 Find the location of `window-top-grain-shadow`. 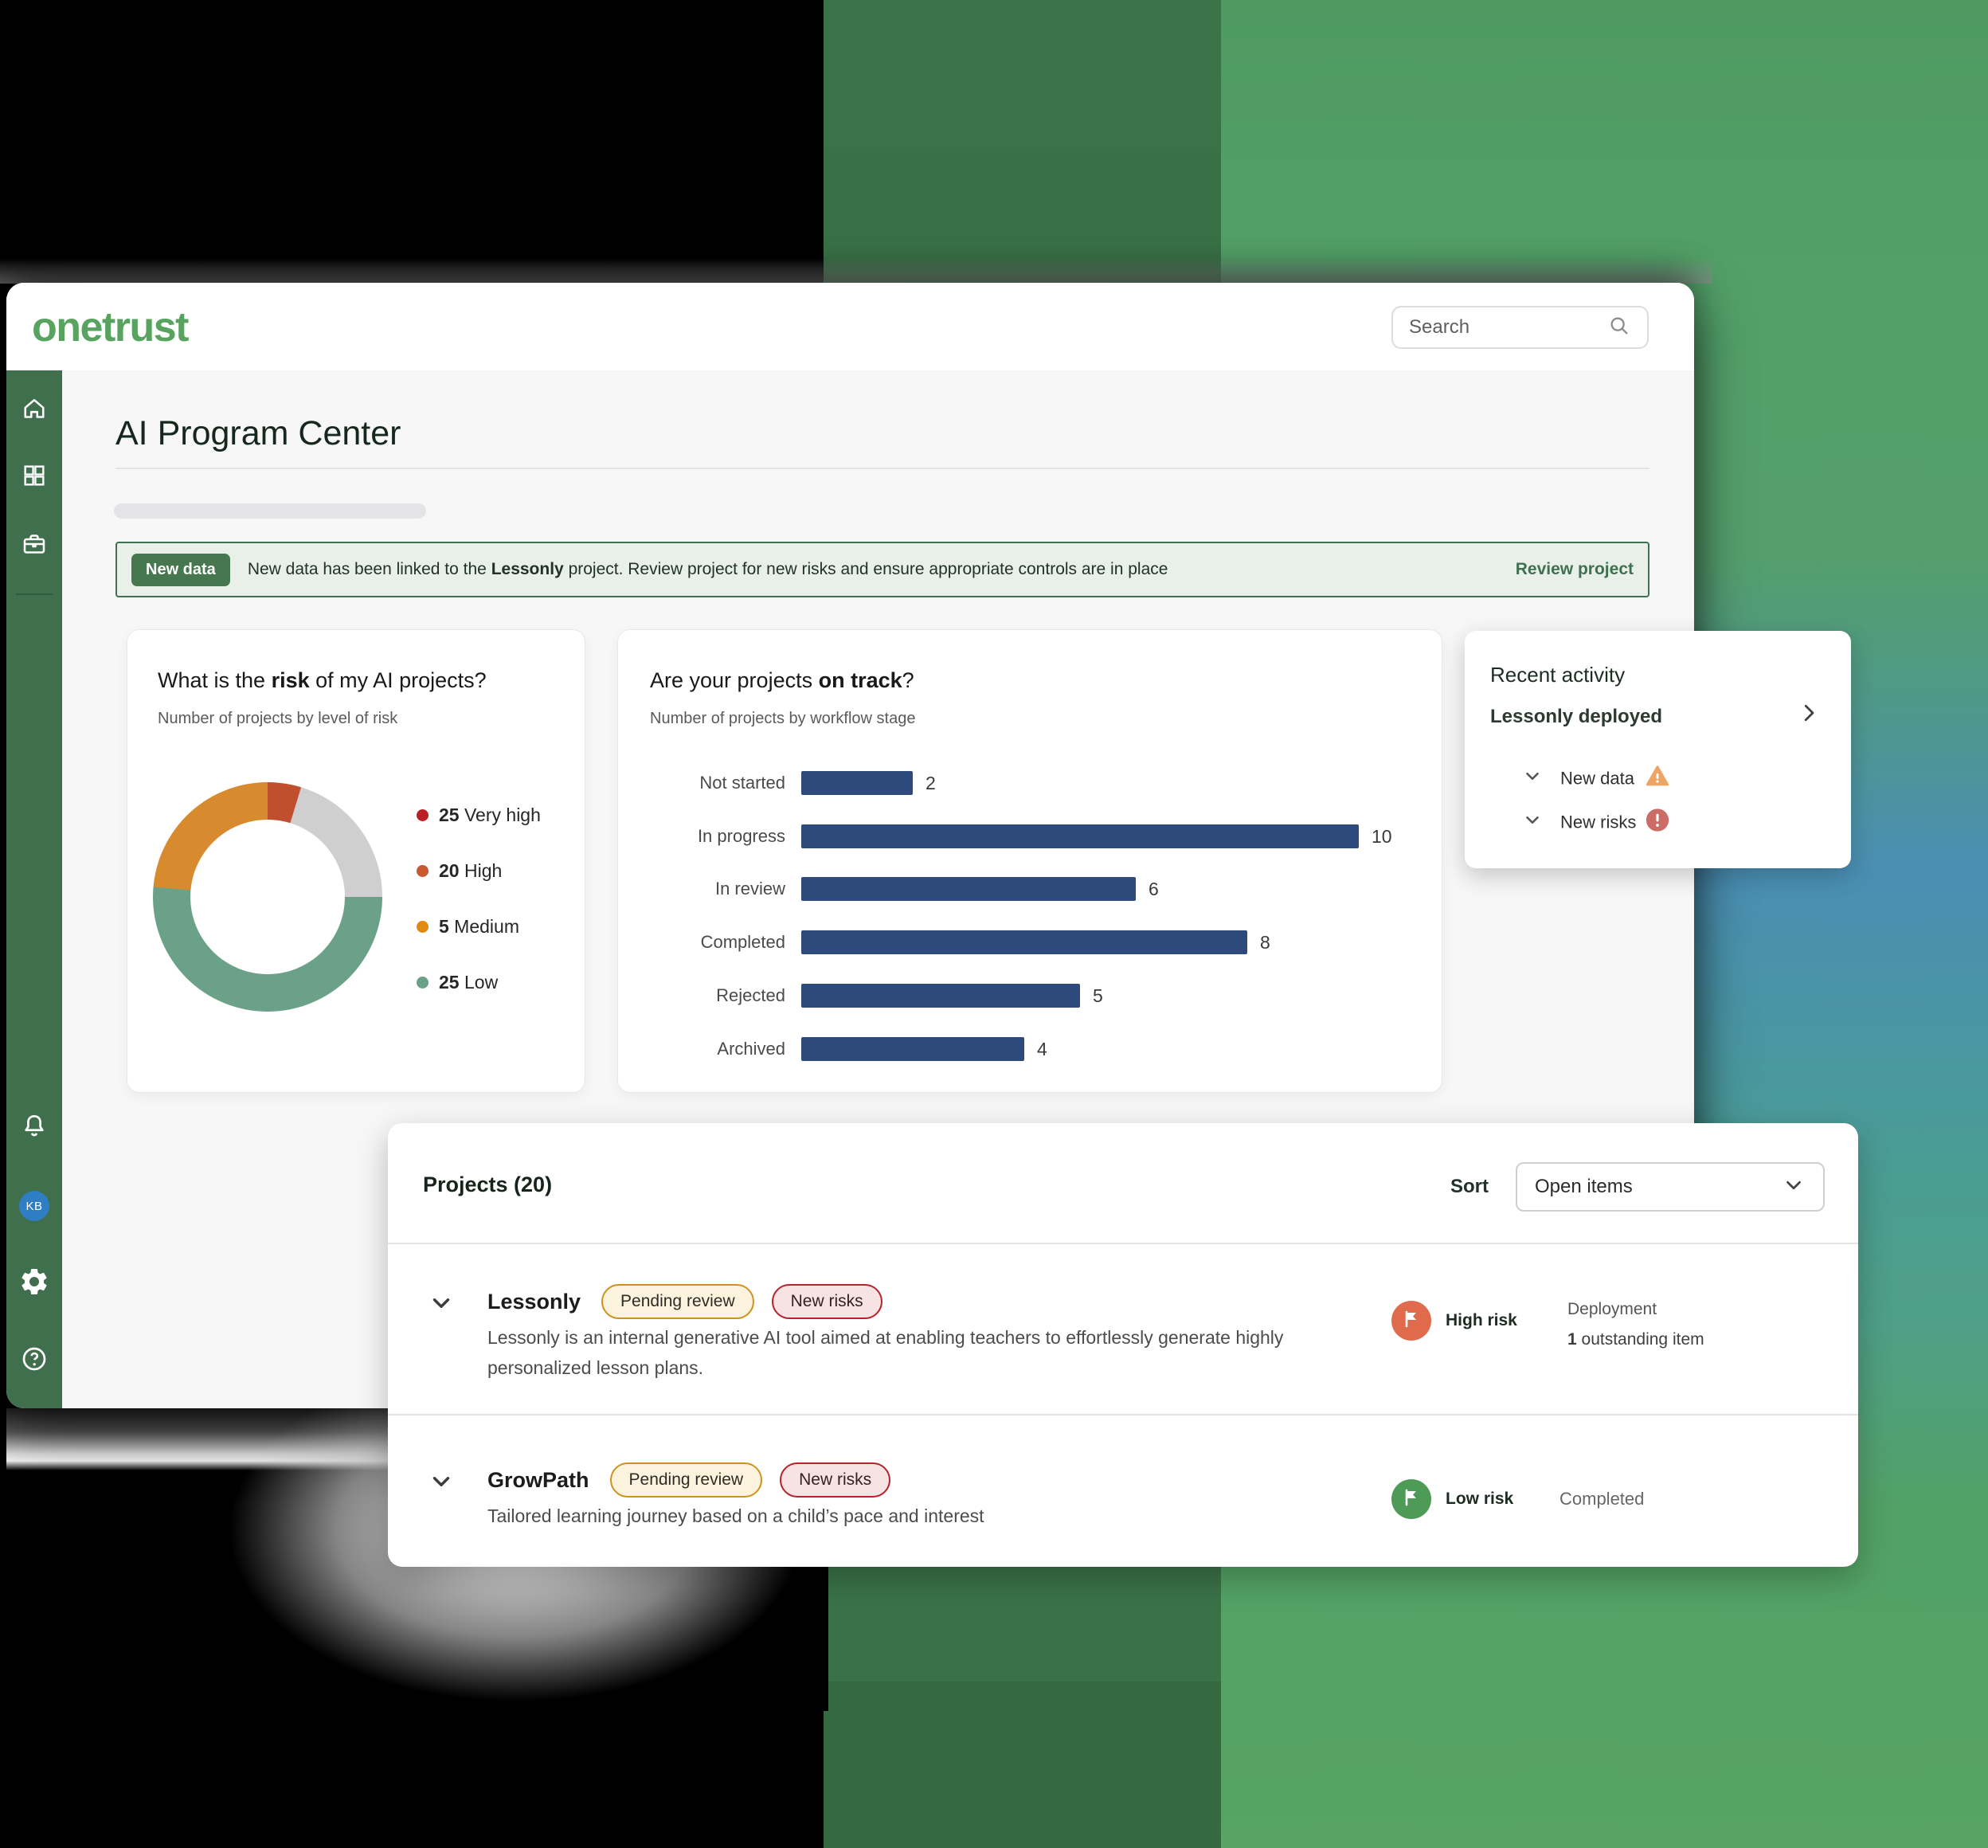

window-top-grain-shadow is located at coordinates (856, 271).